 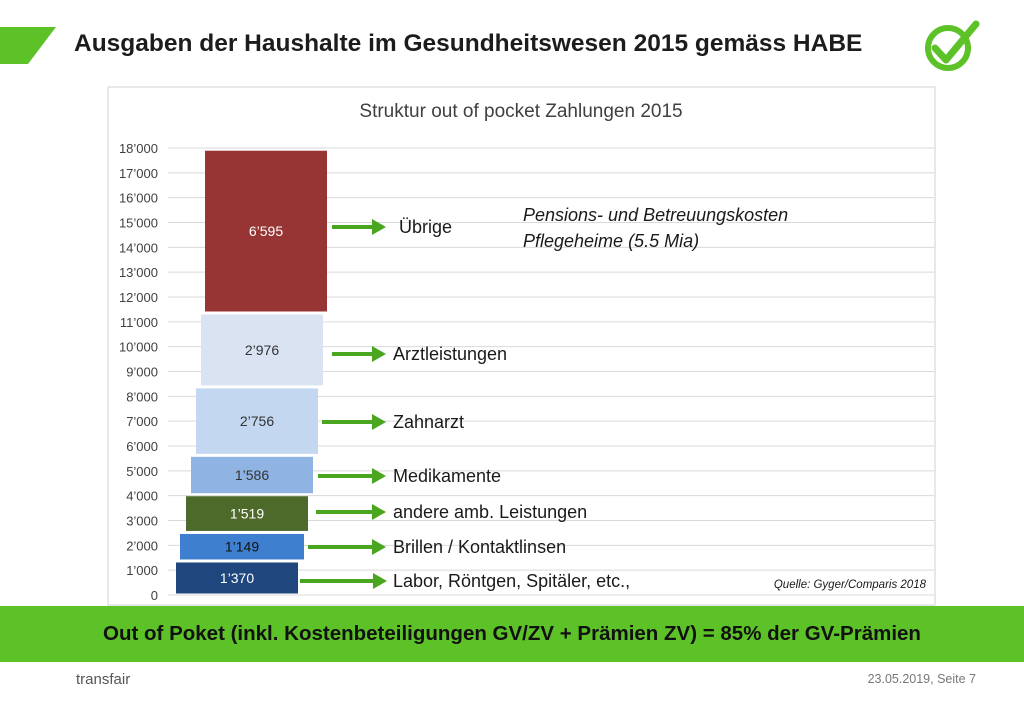 I want to click on y-tick-label: 4’000, so click(x=142, y=496).